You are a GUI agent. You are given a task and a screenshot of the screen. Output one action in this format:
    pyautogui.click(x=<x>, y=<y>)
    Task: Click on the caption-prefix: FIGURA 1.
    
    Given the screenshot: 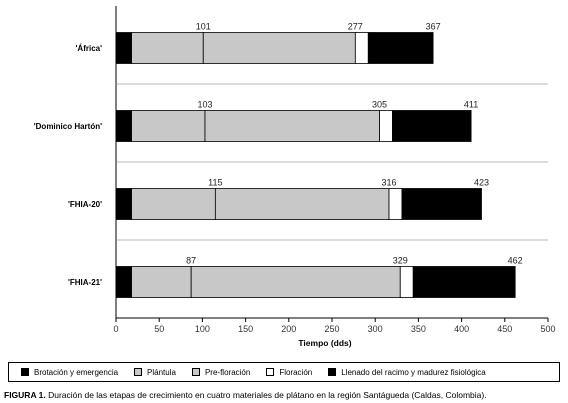 What is the action you would take?
    pyautogui.click(x=25, y=395)
    